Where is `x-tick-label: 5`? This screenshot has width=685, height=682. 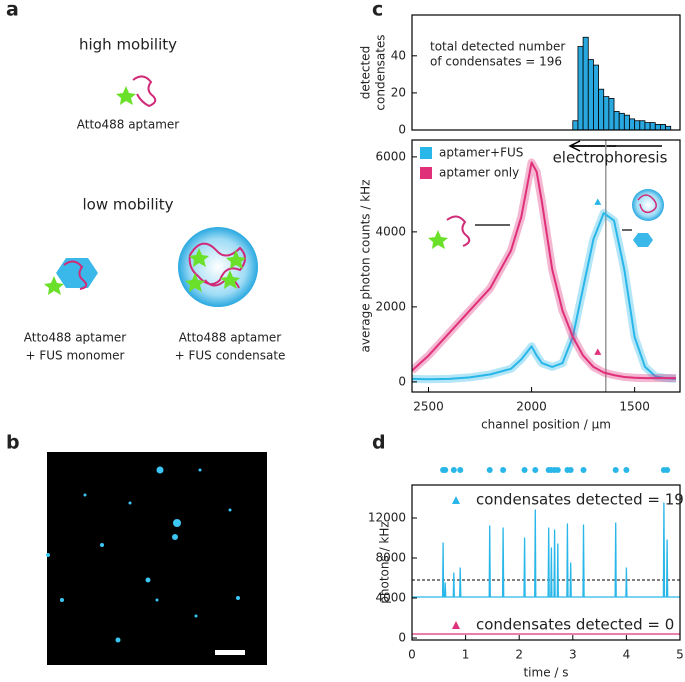 x-tick-label: 5 is located at coordinates (680, 655).